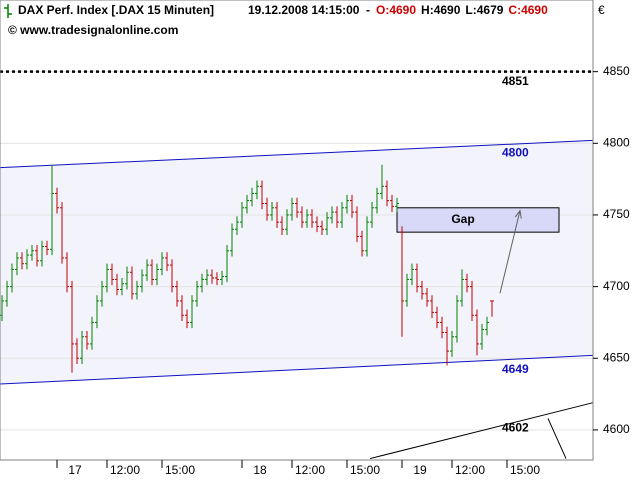 The height and width of the screenshot is (480, 640). What do you see at coordinates (515, 369) in the screenshot?
I see `line-label: 4649` at bounding box center [515, 369].